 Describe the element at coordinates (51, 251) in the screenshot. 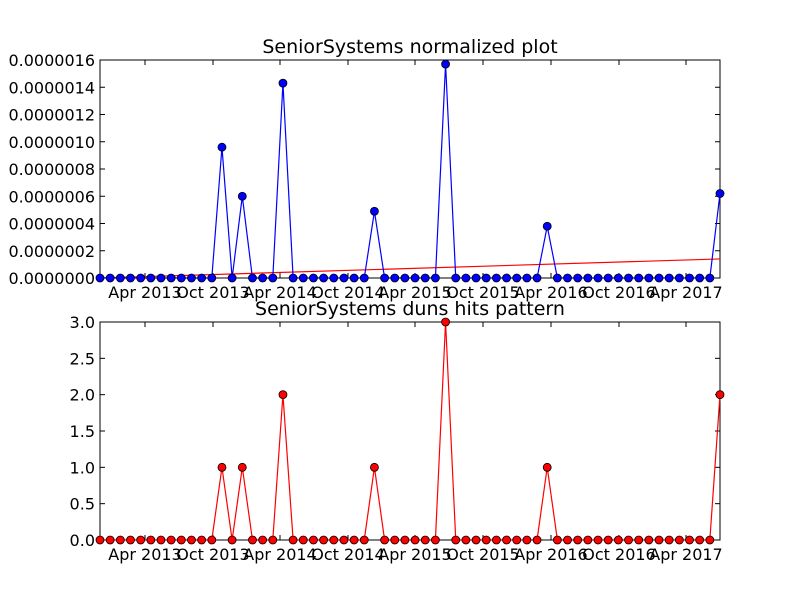

I see `normalized-y-tick-label: 0.0000002` at that location.